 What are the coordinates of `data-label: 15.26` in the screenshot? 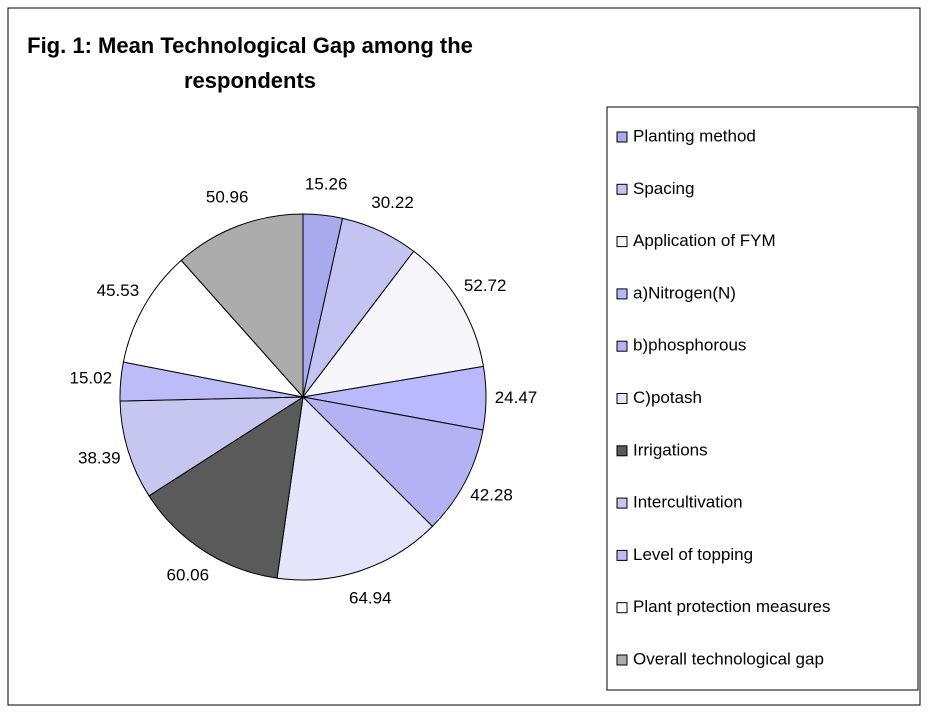 It's located at (326, 184).